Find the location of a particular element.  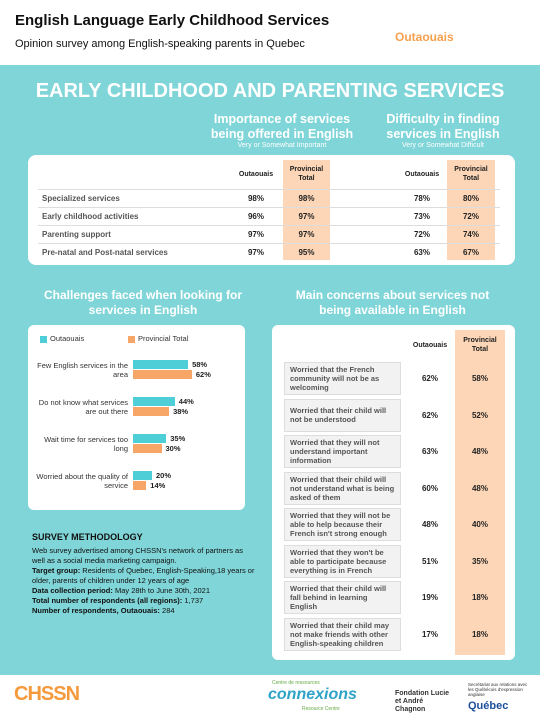

item-label: Data collection period: is located at coordinates (72, 590).